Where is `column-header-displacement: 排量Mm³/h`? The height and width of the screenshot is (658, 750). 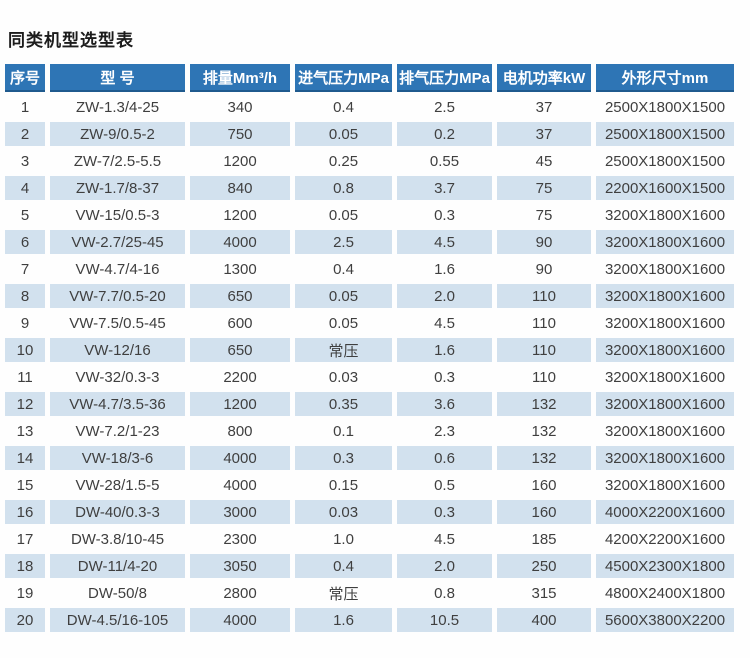
column-header-displacement: 排量Mm³/h is located at coordinates (240, 78).